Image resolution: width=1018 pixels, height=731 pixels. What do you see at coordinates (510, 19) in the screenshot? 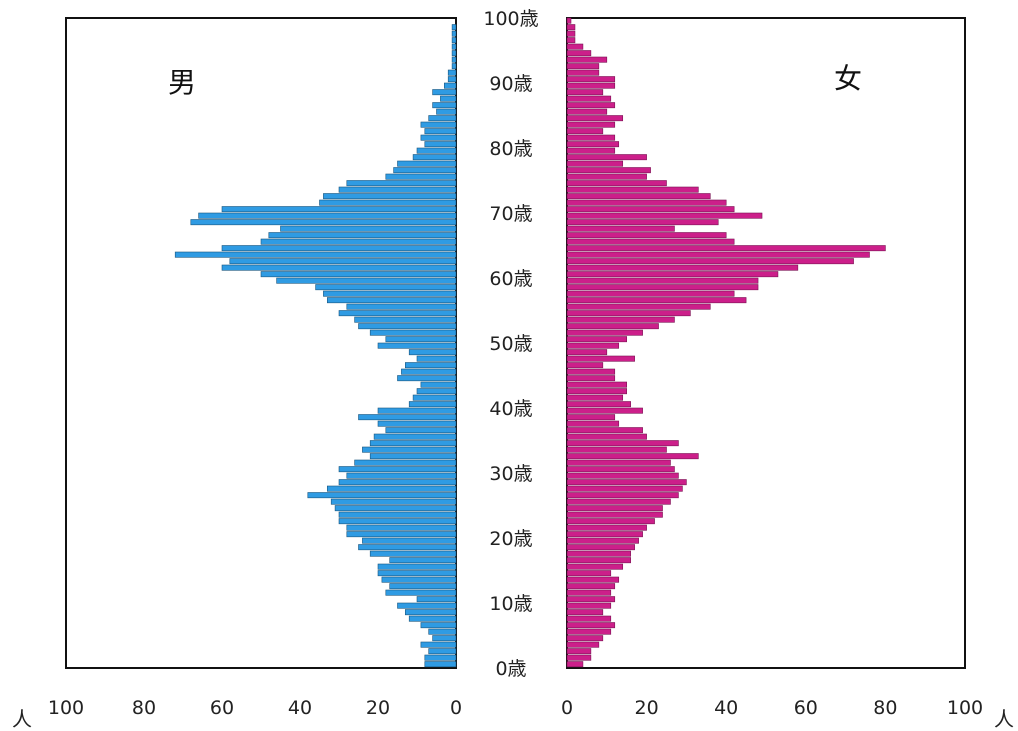
I see `age-label-100: 100歳` at bounding box center [510, 19].